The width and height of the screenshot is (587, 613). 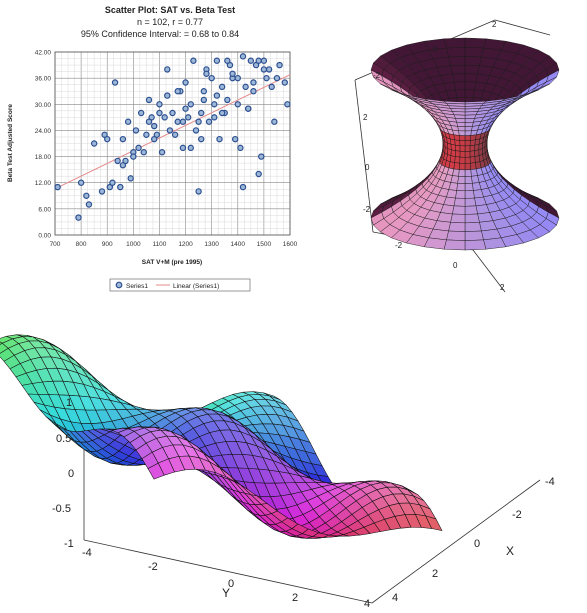 What do you see at coordinates (170, 10) in the screenshot?
I see `chart-title: Scatter Plot: SAT vs. Beta Test` at bounding box center [170, 10].